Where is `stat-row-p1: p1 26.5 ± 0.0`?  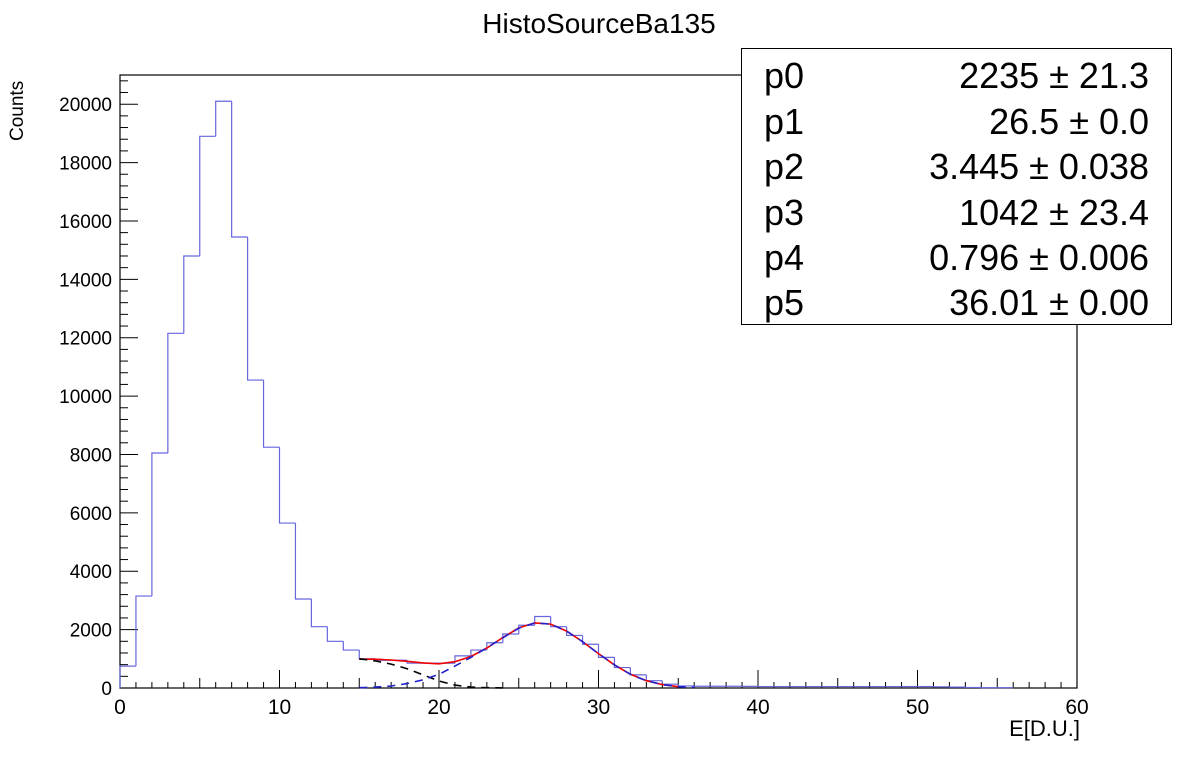 stat-row-p1: p1 26.5 ± 0.0 is located at coordinates (956, 124).